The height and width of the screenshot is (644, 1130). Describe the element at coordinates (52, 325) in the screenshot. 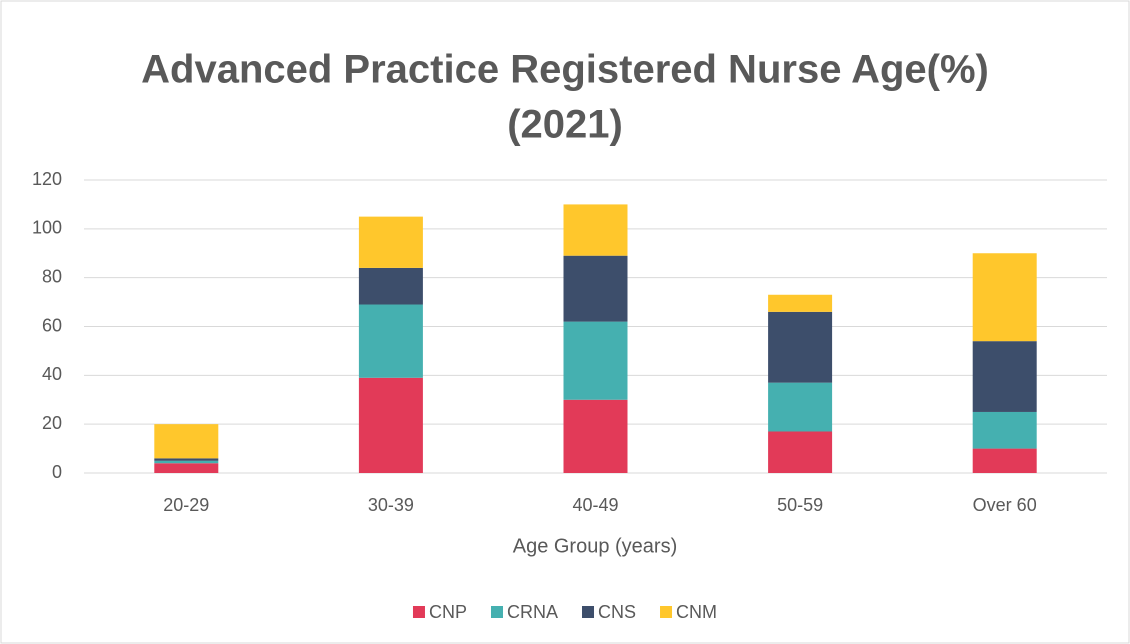

I see `y-tick-label: 60` at that location.